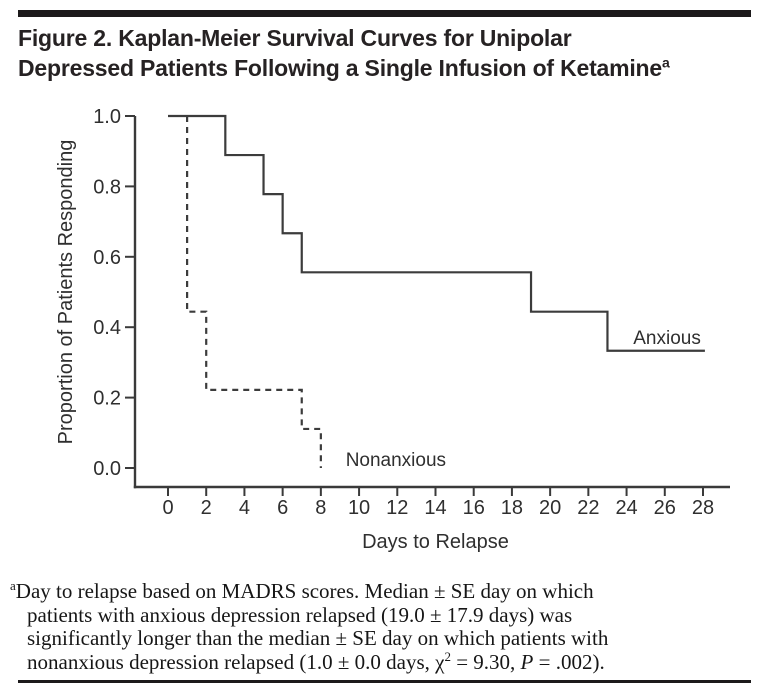  What do you see at coordinates (397, 508) in the screenshot?
I see `x-tick-label: 12` at bounding box center [397, 508].